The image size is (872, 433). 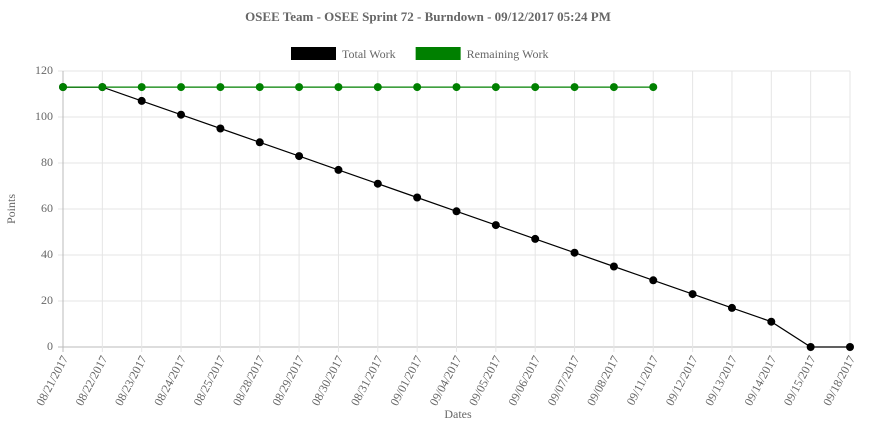 What do you see at coordinates (458, 414) in the screenshot?
I see `x-axis-label: Dates` at bounding box center [458, 414].